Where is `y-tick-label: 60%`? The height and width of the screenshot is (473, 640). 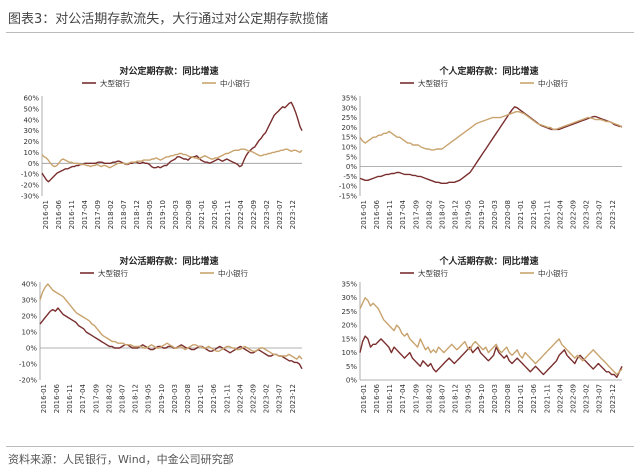
y-tick-label: 60% is located at coordinates (31, 99).